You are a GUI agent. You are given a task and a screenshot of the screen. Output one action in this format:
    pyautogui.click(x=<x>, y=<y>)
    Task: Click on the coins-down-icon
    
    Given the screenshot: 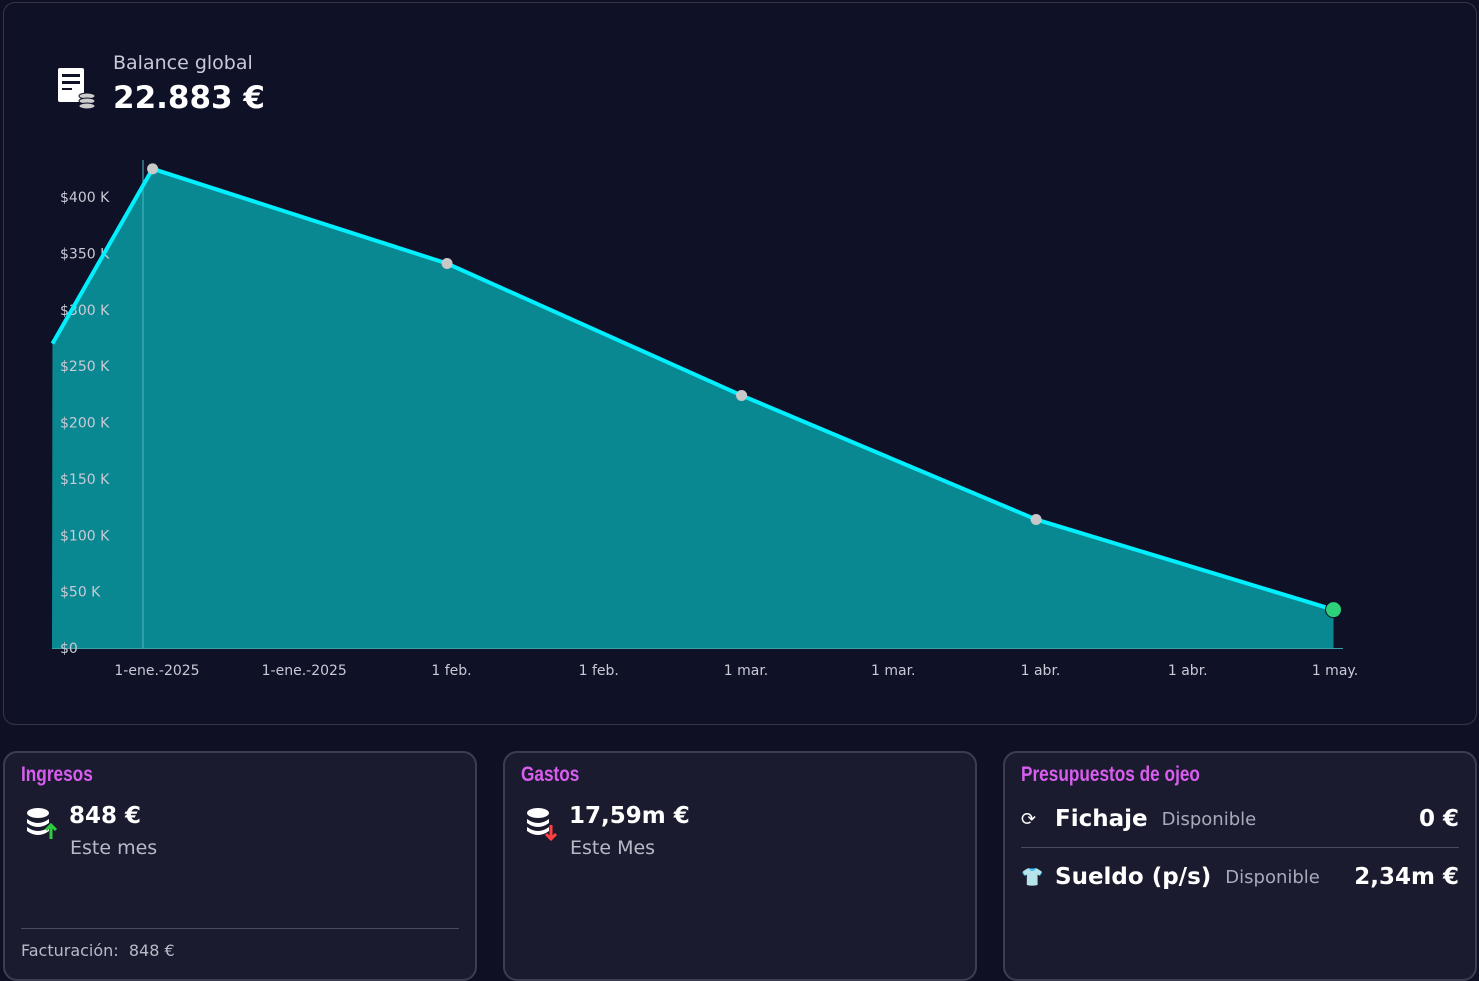 What is the action you would take?
    pyautogui.click(x=542, y=824)
    